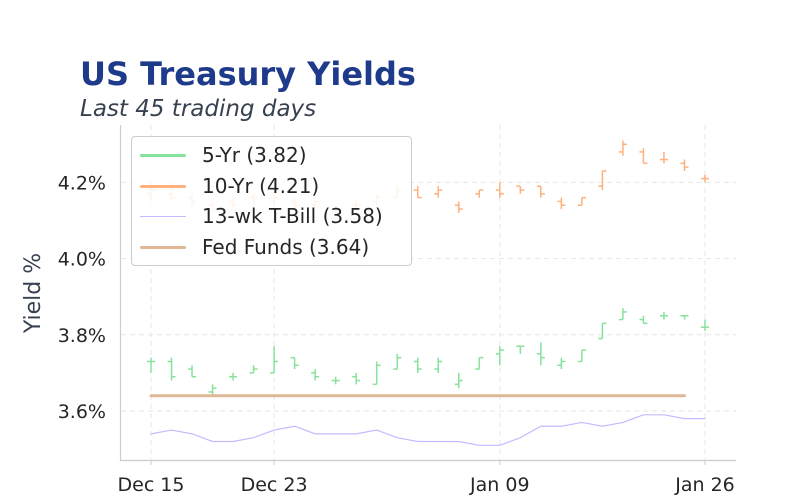  I want to click on y-tick-label: 3.6%, so click(82, 412).